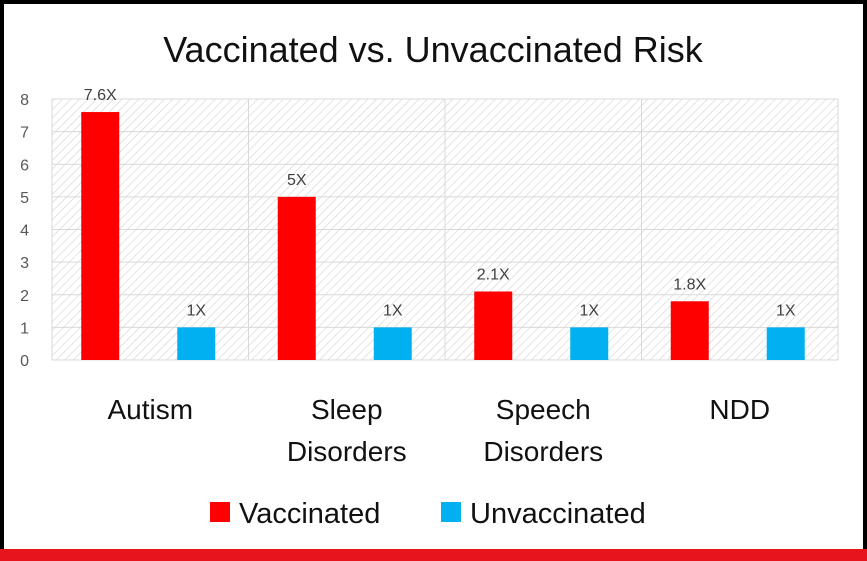  I want to click on y-tick-label: 8, so click(24, 100).